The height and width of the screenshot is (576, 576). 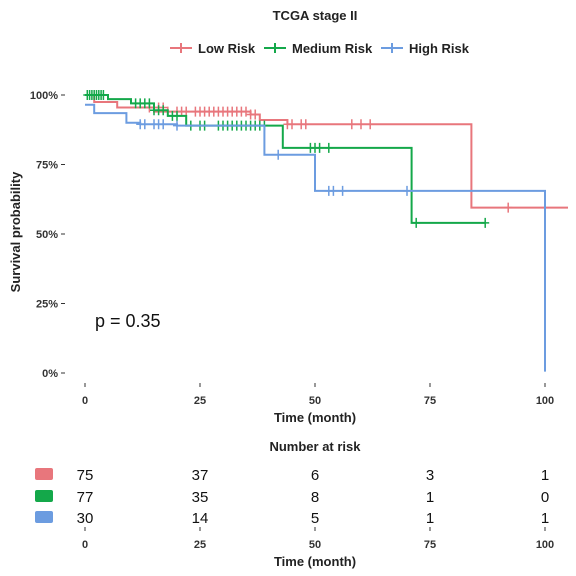 What do you see at coordinates (85, 475) in the screenshot?
I see `risk-count: 75` at bounding box center [85, 475].